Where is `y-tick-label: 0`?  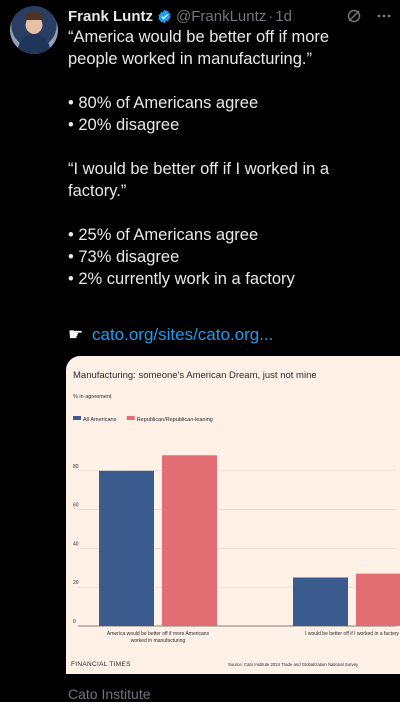 y-tick-label: 0 is located at coordinates (74, 622).